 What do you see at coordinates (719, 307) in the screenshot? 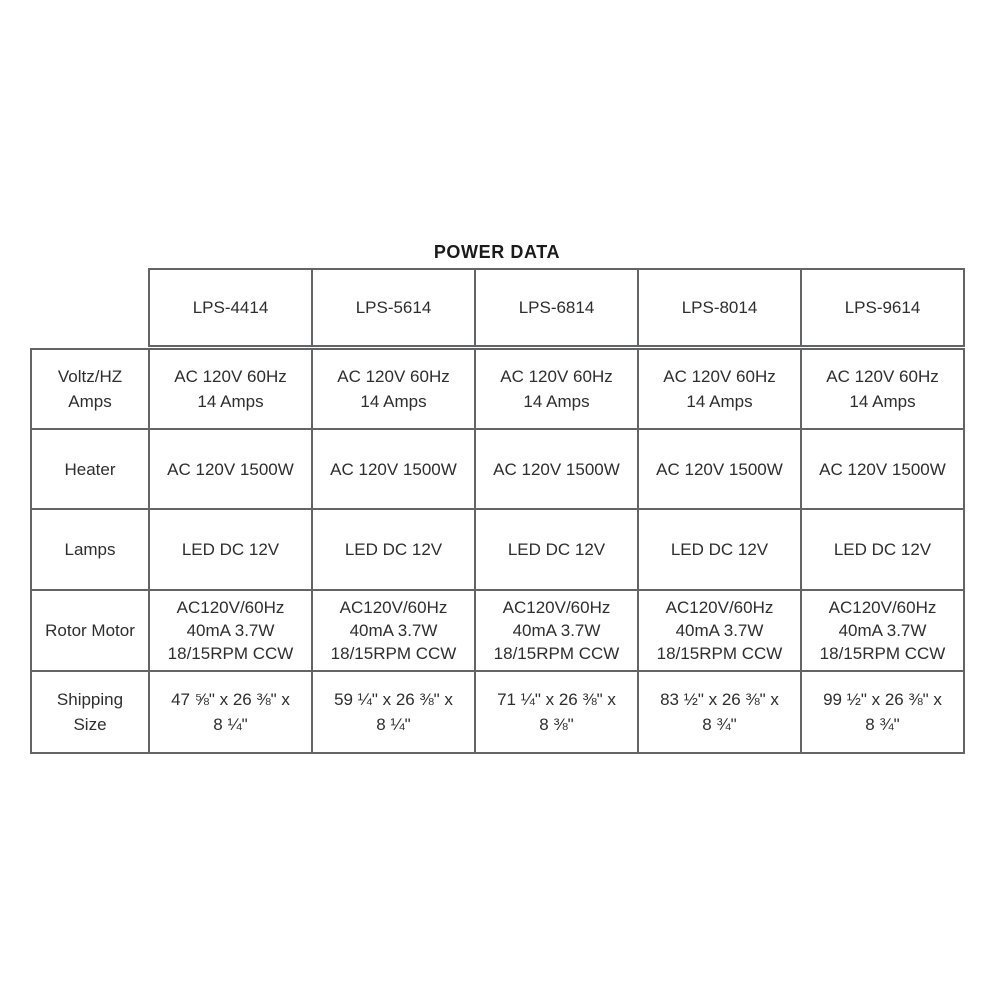
I see `column-header-lps-8014: LPS-8014` at bounding box center [719, 307].